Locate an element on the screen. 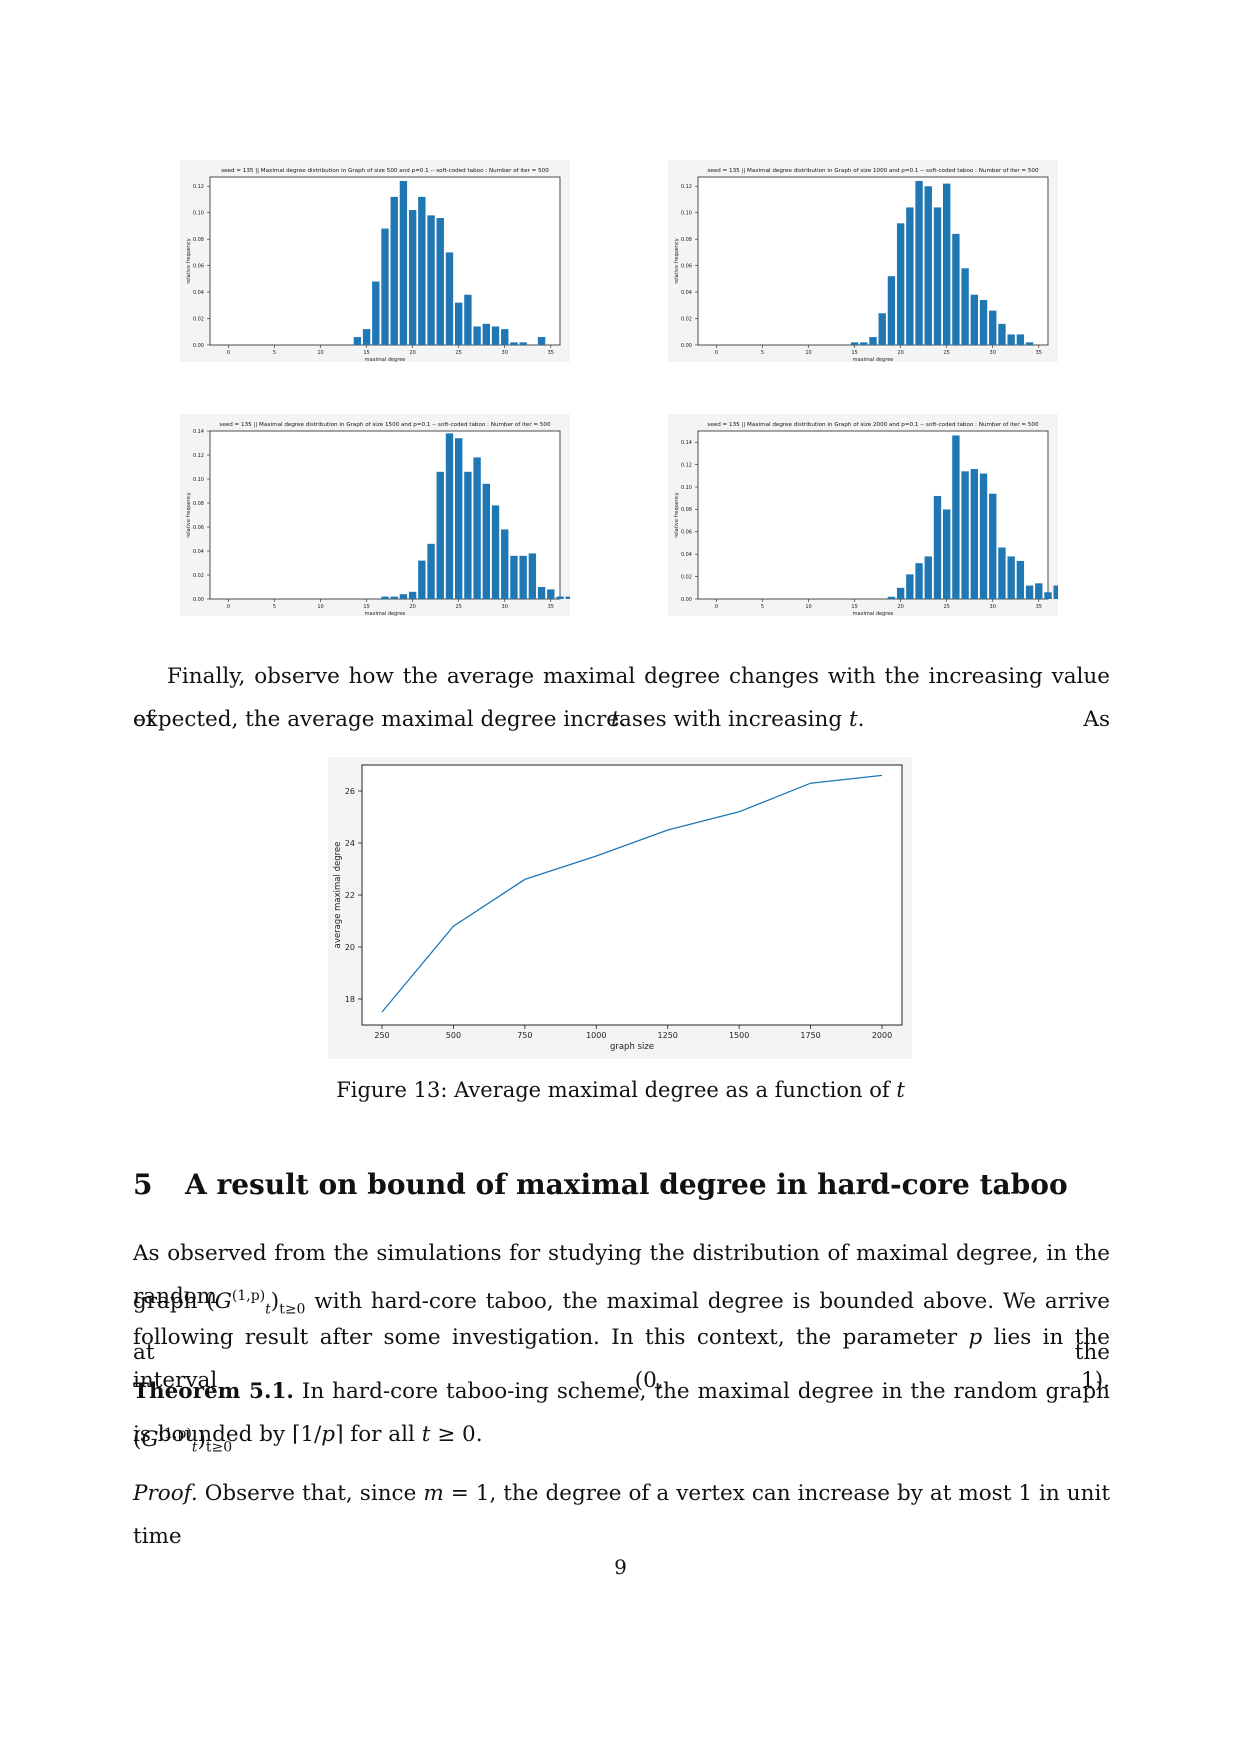 This screenshot has height=1754, width=1241. para2-line3-end: lies in the interval (0, 1). is located at coordinates (621, 1359).